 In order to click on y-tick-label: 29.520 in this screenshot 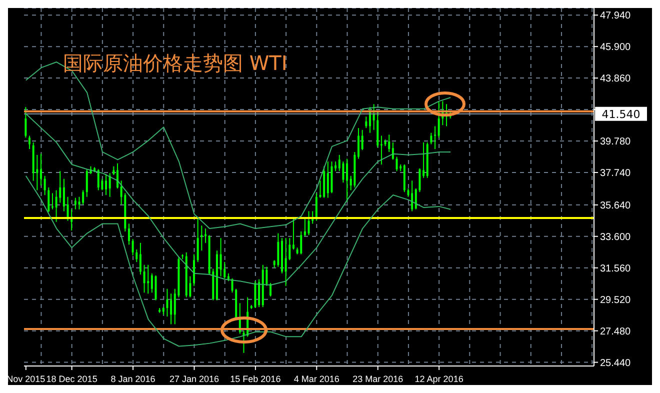, I will do `click(616, 300)`.